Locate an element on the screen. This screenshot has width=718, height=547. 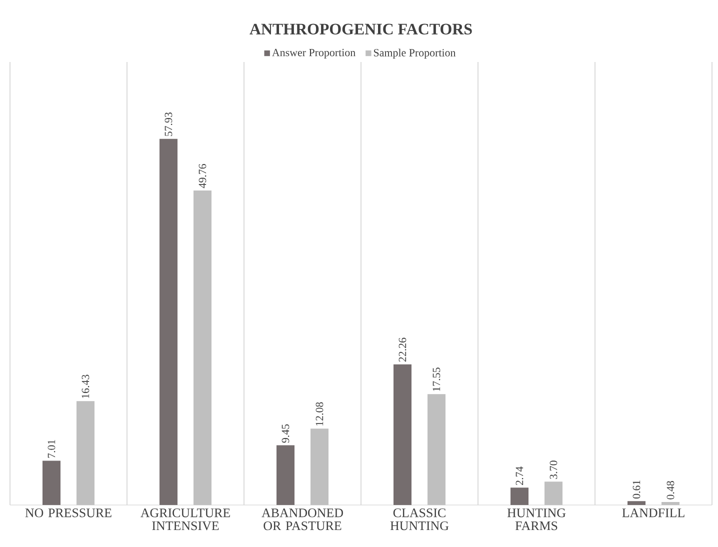
x-tick-label: ABANDONED OR PASTURE is located at coordinates (302, 519).